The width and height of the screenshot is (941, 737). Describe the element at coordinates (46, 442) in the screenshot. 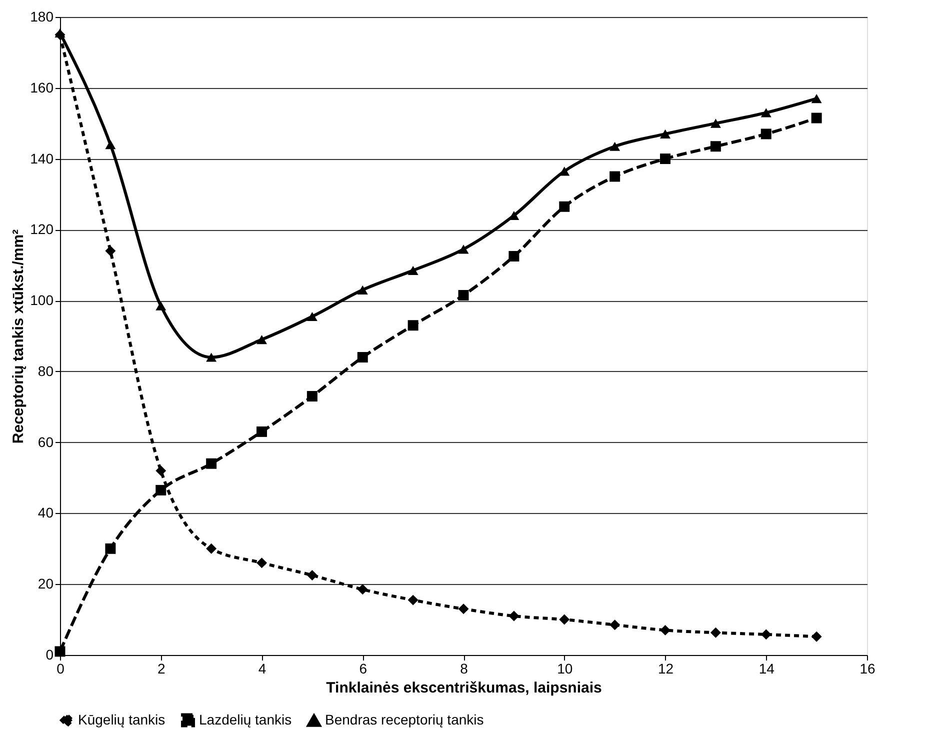

I see `y-tick-label: 60` at that location.